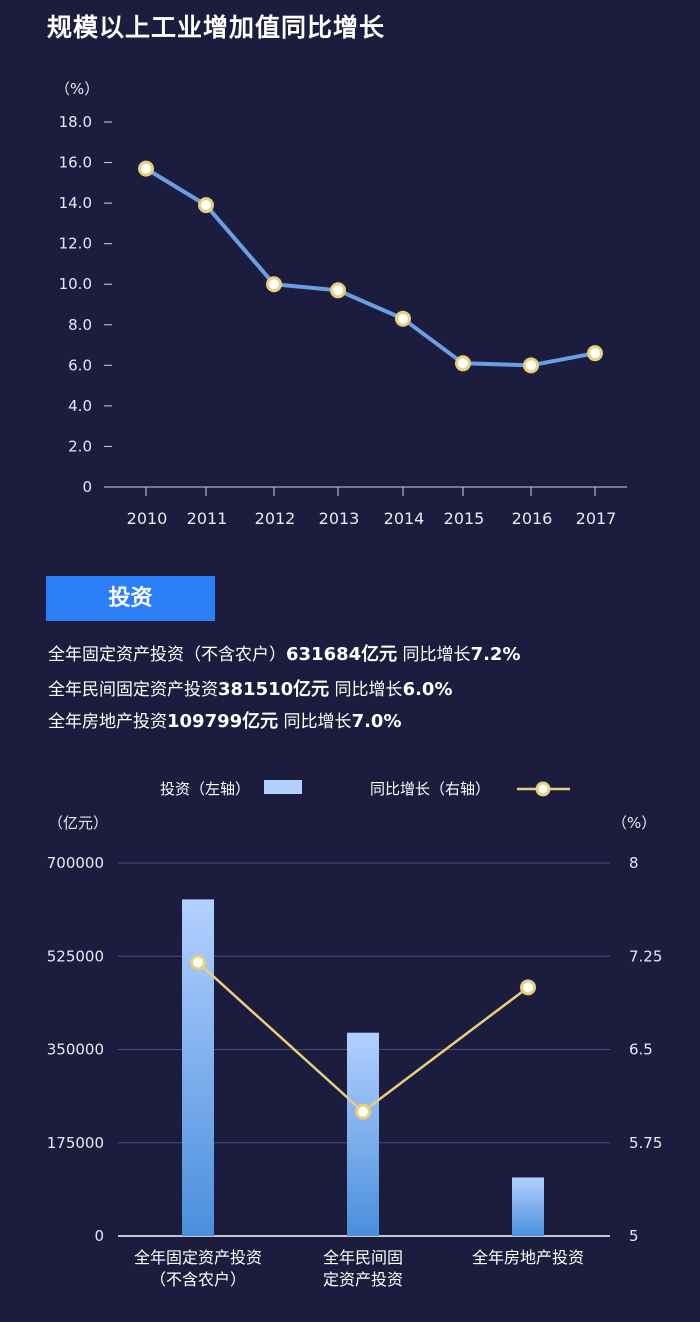 The height and width of the screenshot is (1322, 700). I want to click on chart1-unit-label: （%）, so click(77, 89).